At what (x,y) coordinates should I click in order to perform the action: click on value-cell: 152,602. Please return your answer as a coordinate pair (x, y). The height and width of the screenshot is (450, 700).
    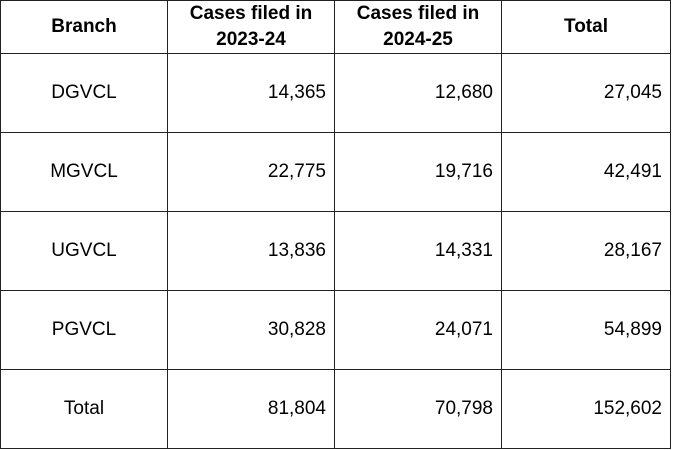
    Looking at the image, I should click on (586, 409).